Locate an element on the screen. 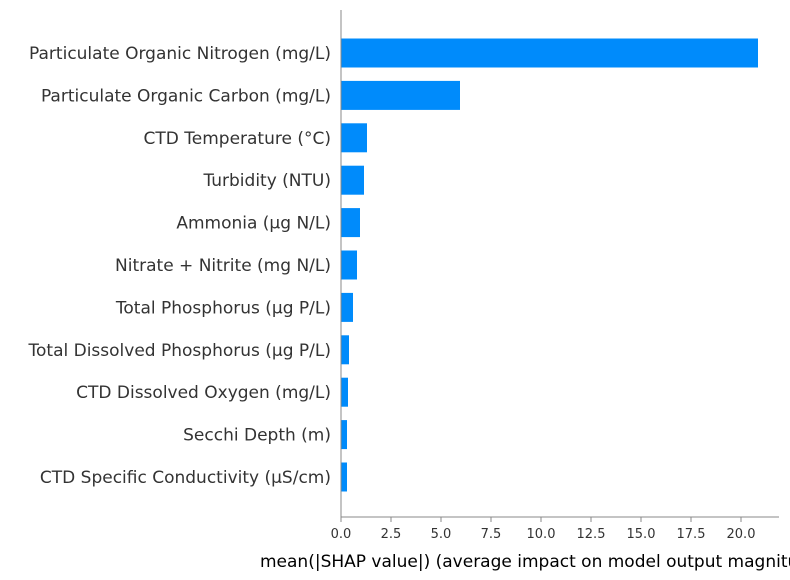 The height and width of the screenshot is (580, 790). category-label-3: Turbidity (NTU) is located at coordinates (266, 181).